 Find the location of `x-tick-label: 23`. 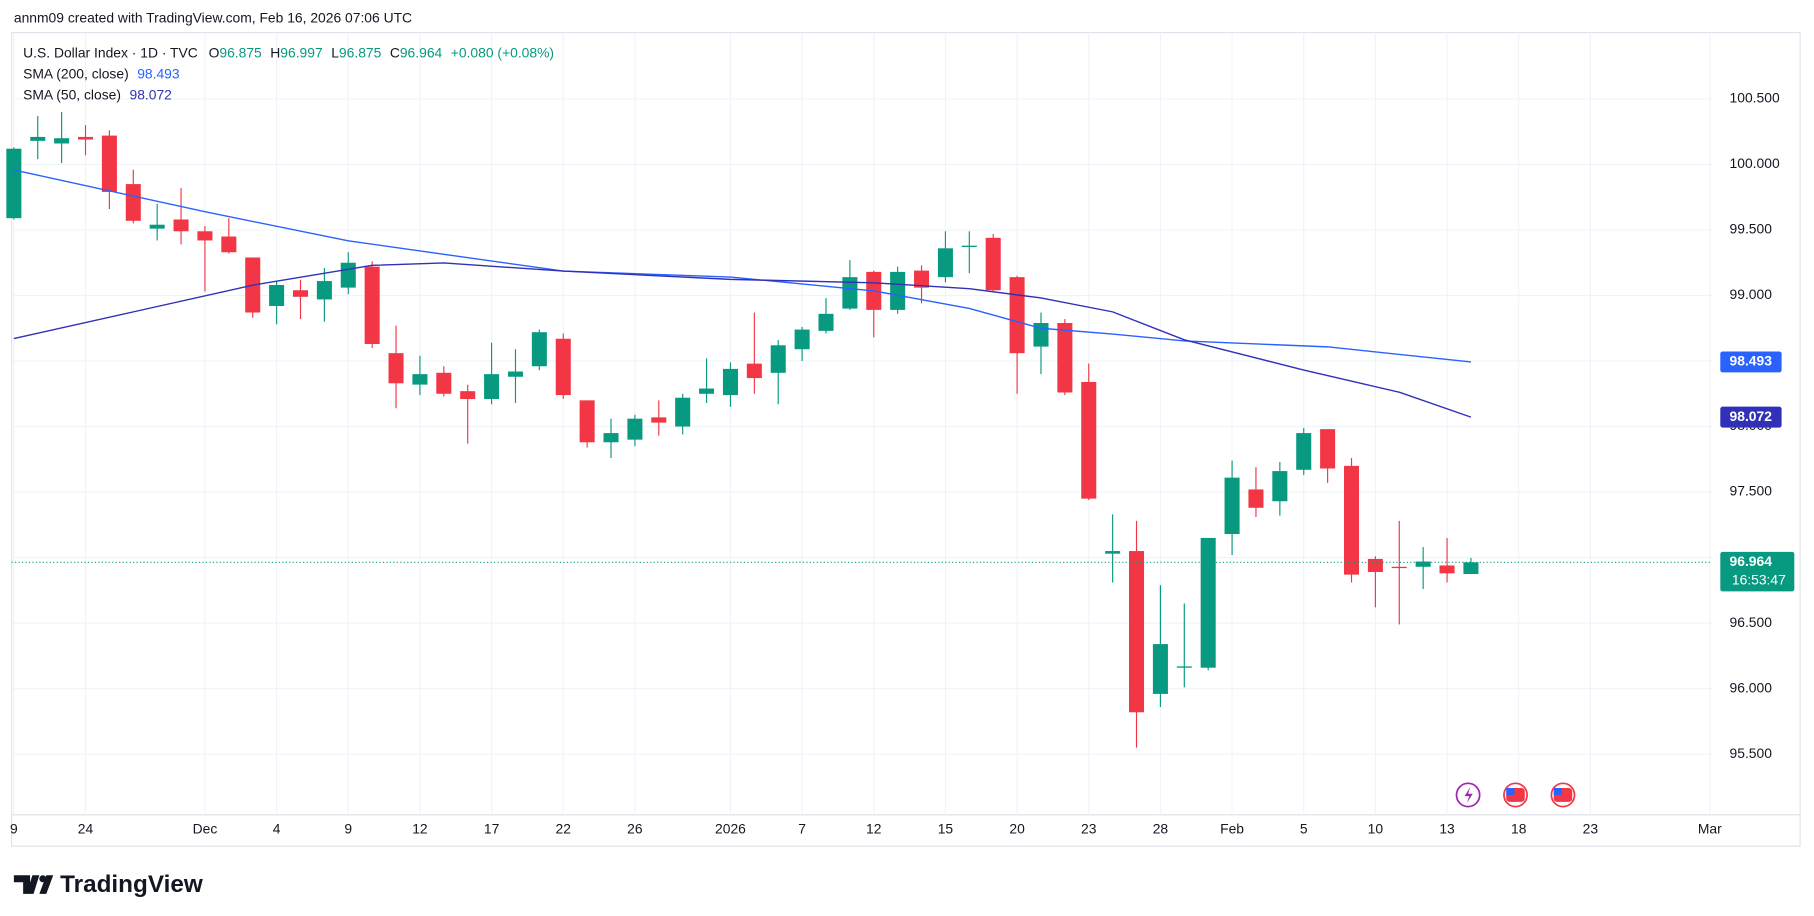

x-tick-label: 23 is located at coordinates (1089, 829).